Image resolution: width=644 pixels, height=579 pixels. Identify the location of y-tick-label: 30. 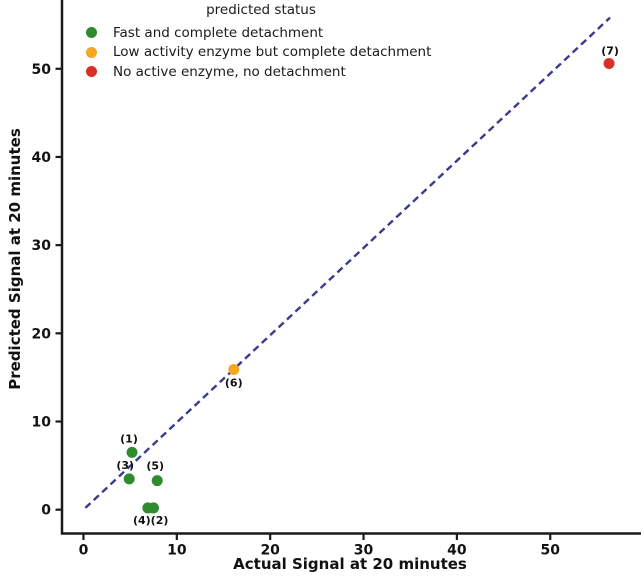
(42, 246).